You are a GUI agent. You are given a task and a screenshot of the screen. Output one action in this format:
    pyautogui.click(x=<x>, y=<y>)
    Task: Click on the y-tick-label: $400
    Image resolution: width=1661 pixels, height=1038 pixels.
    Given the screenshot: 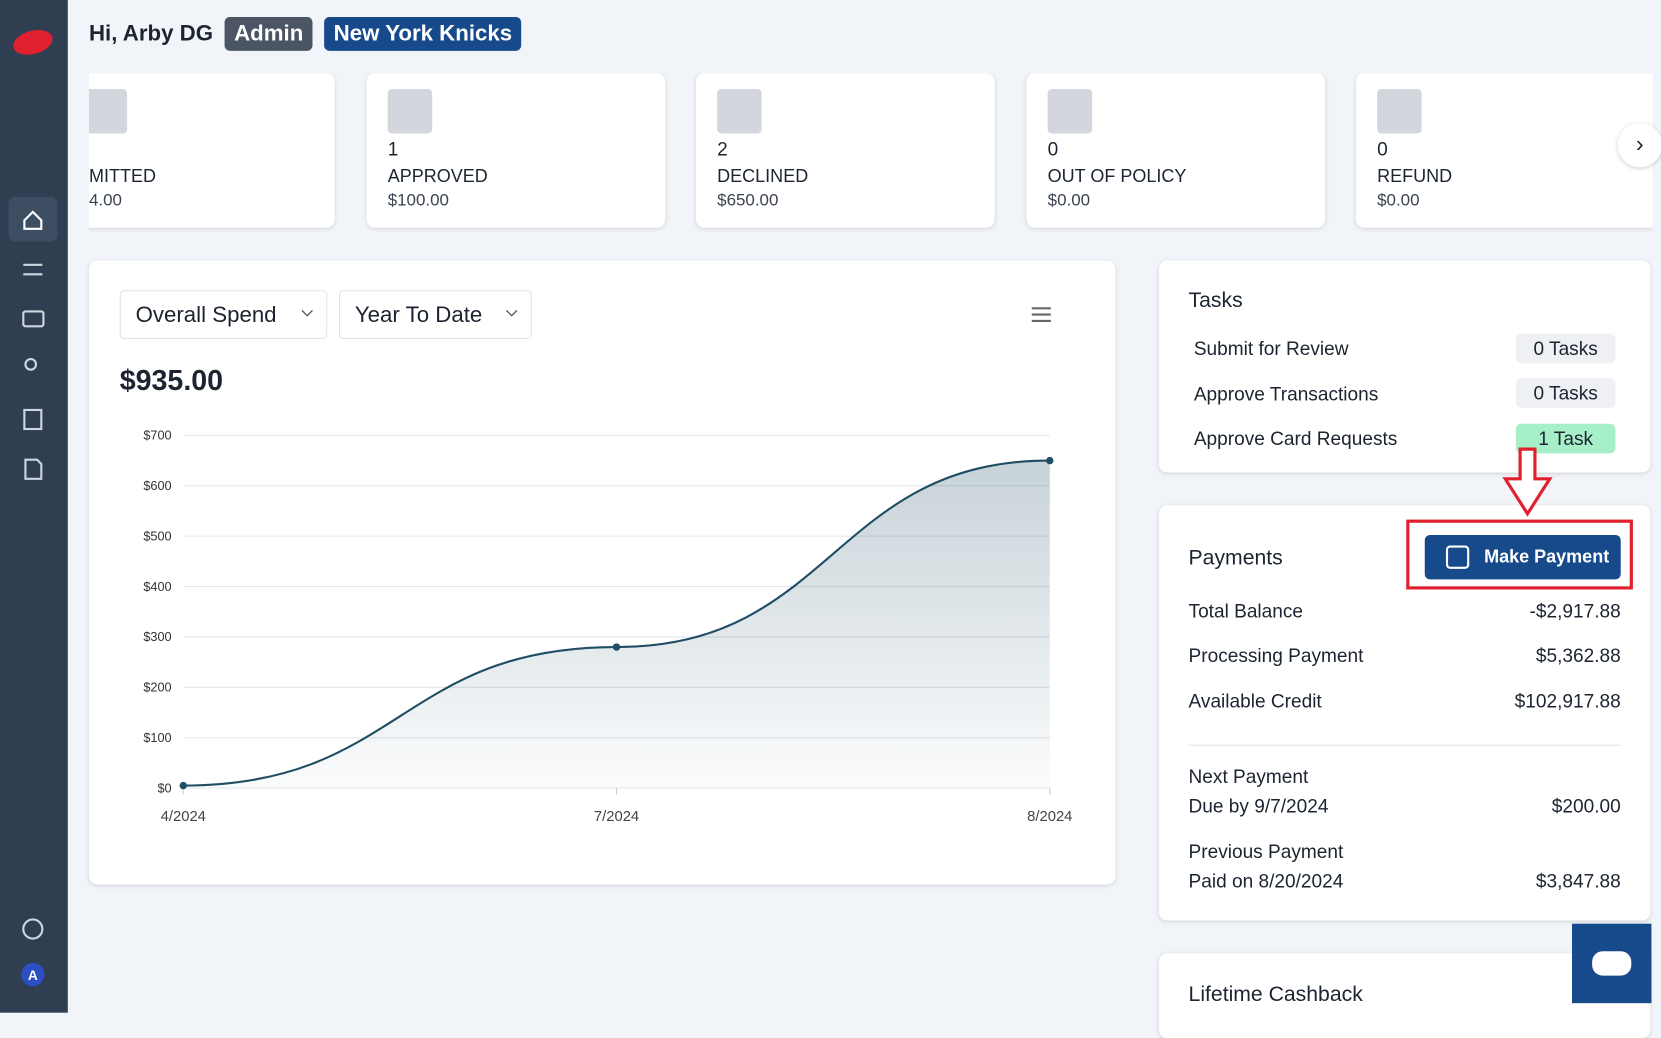 What is the action you would take?
    pyautogui.click(x=157, y=586)
    